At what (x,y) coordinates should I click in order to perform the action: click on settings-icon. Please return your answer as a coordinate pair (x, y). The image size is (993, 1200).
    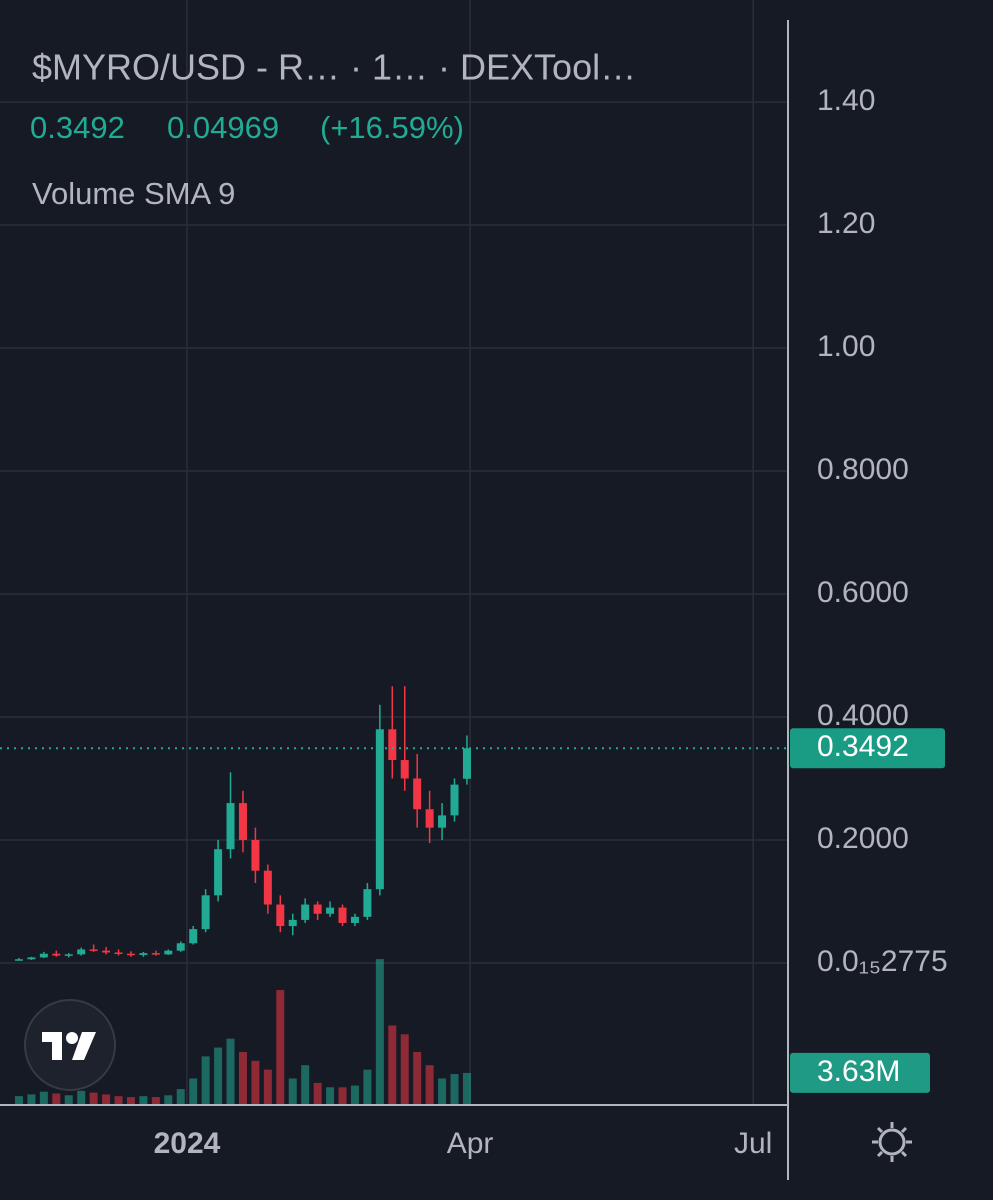
    Looking at the image, I should click on (892, 1142).